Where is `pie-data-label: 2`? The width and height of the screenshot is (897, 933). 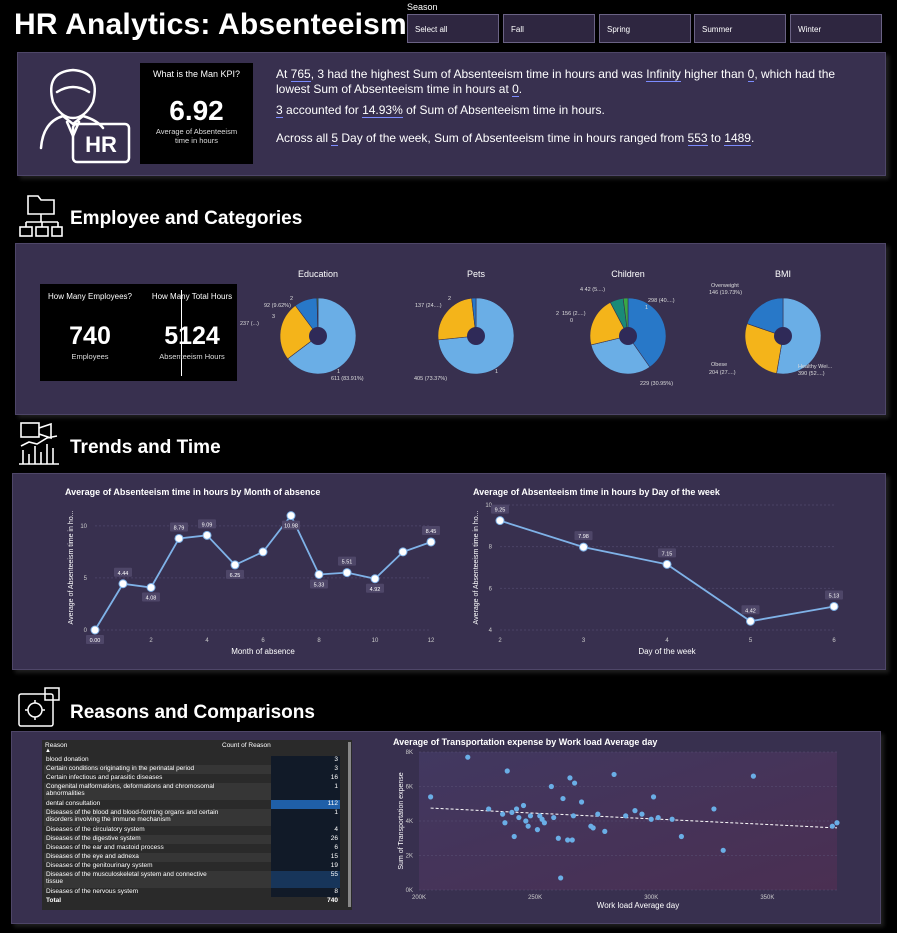 pie-data-label: 2 is located at coordinates (557, 314).